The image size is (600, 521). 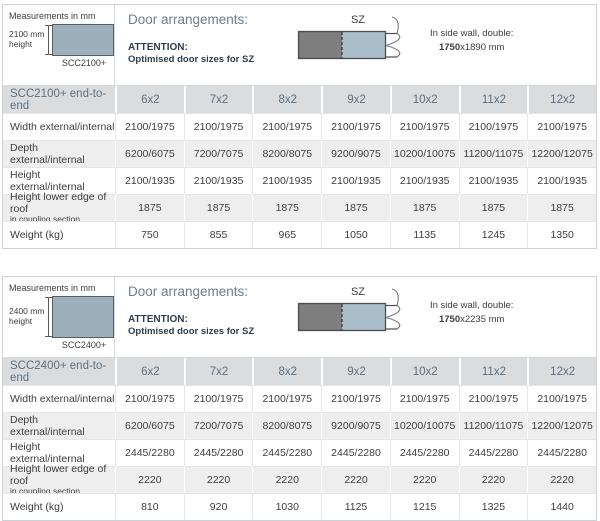 I want to click on value-cell: 6200/6075, so click(x=149, y=425).